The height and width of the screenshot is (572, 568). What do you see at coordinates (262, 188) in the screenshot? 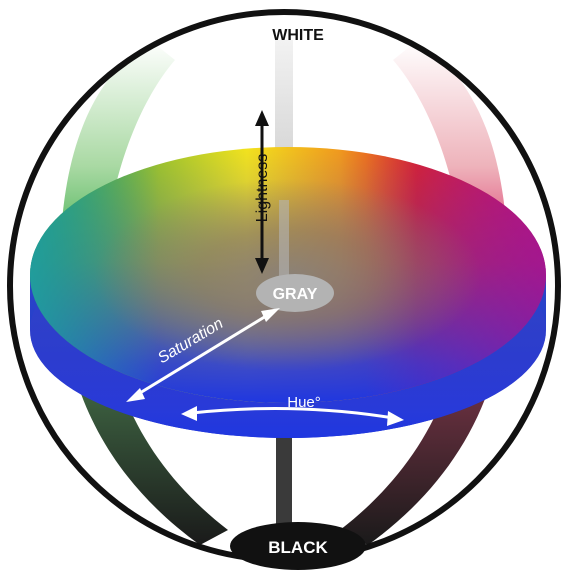
I see `lightness-label: Lightness` at bounding box center [262, 188].